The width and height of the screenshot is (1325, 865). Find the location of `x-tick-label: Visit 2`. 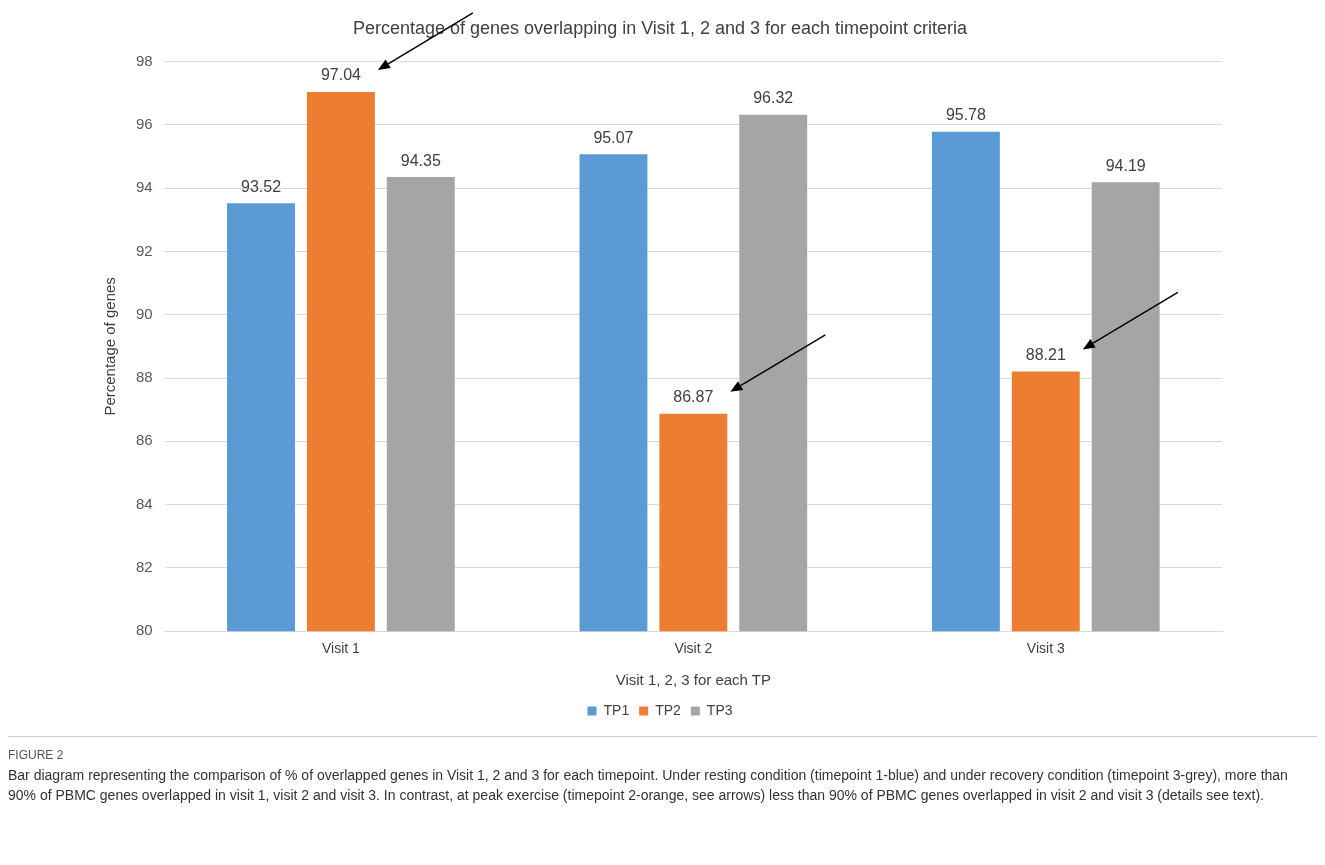

x-tick-label: Visit 2 is located at coordinates (693, 648).